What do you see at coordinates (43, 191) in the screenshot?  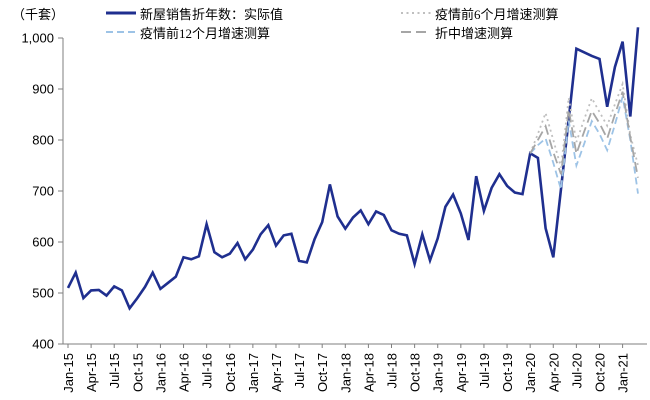 I see `y-tick-label: 700` at bounding box center [43, 191].